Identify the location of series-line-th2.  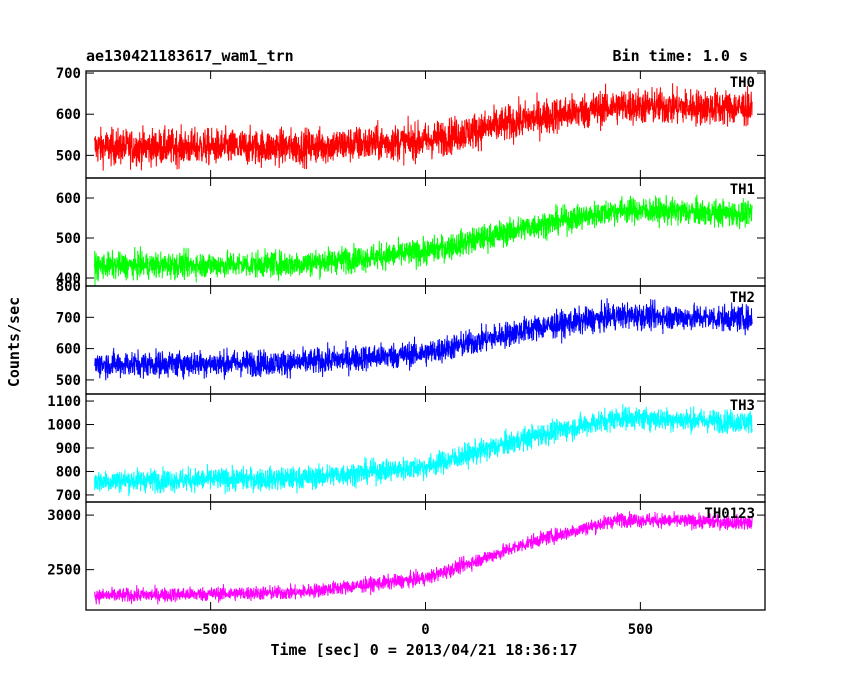
(423, 339).